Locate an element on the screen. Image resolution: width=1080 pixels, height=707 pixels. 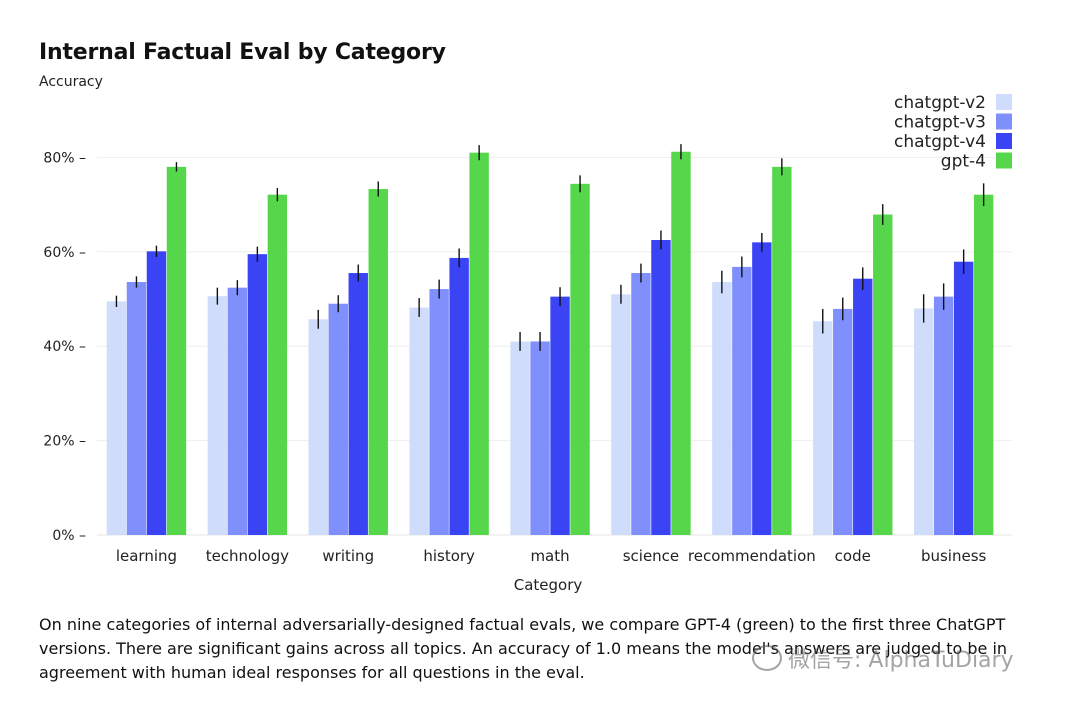
bar-chatgpt-v4-learning is located at coordinates (156, 393).